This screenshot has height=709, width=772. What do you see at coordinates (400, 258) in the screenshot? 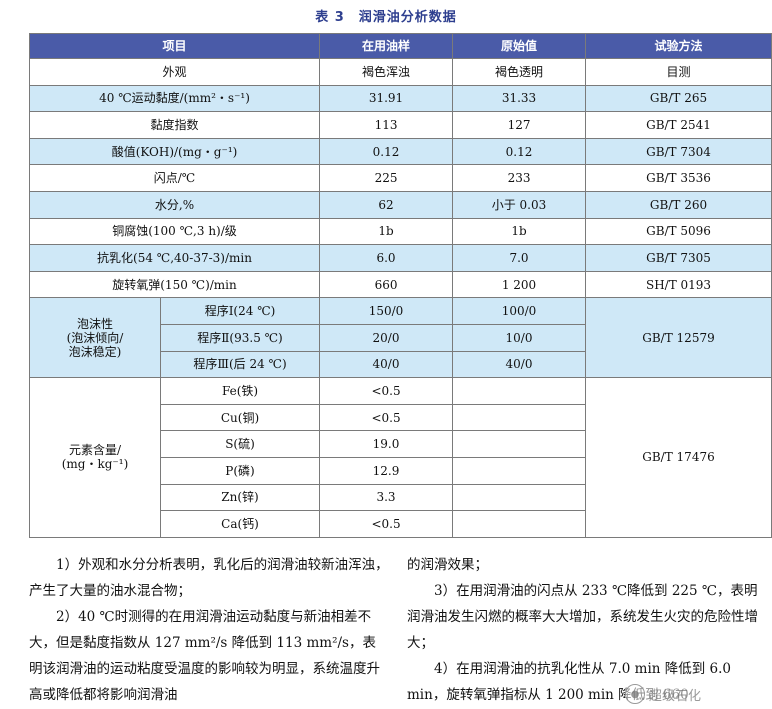
I see `table-row: 抗乳化(54 ℃,40-37-3)/min 6.0 7.0 GB/T 7305` at bounding box center [400, 258].